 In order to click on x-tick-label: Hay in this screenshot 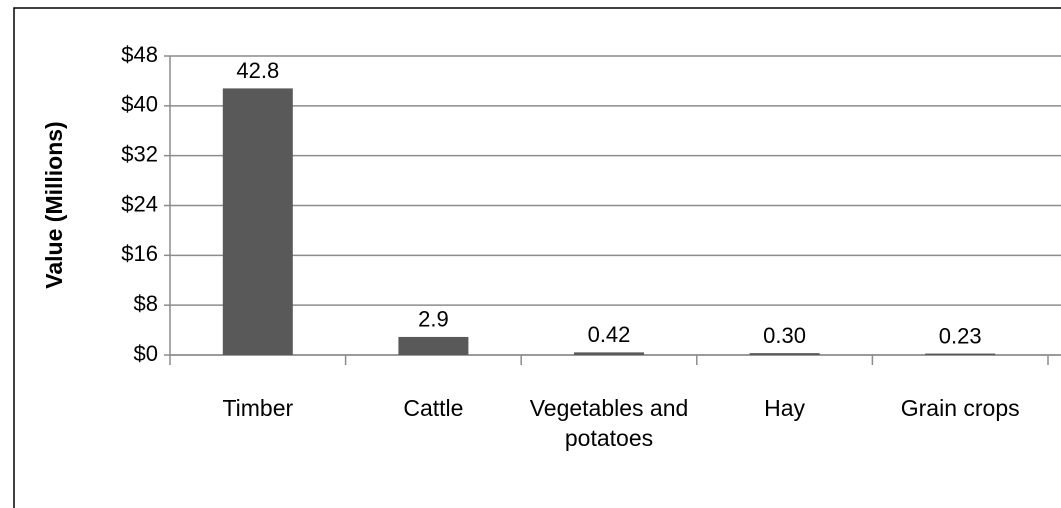, I will do `click(785, 408)`.